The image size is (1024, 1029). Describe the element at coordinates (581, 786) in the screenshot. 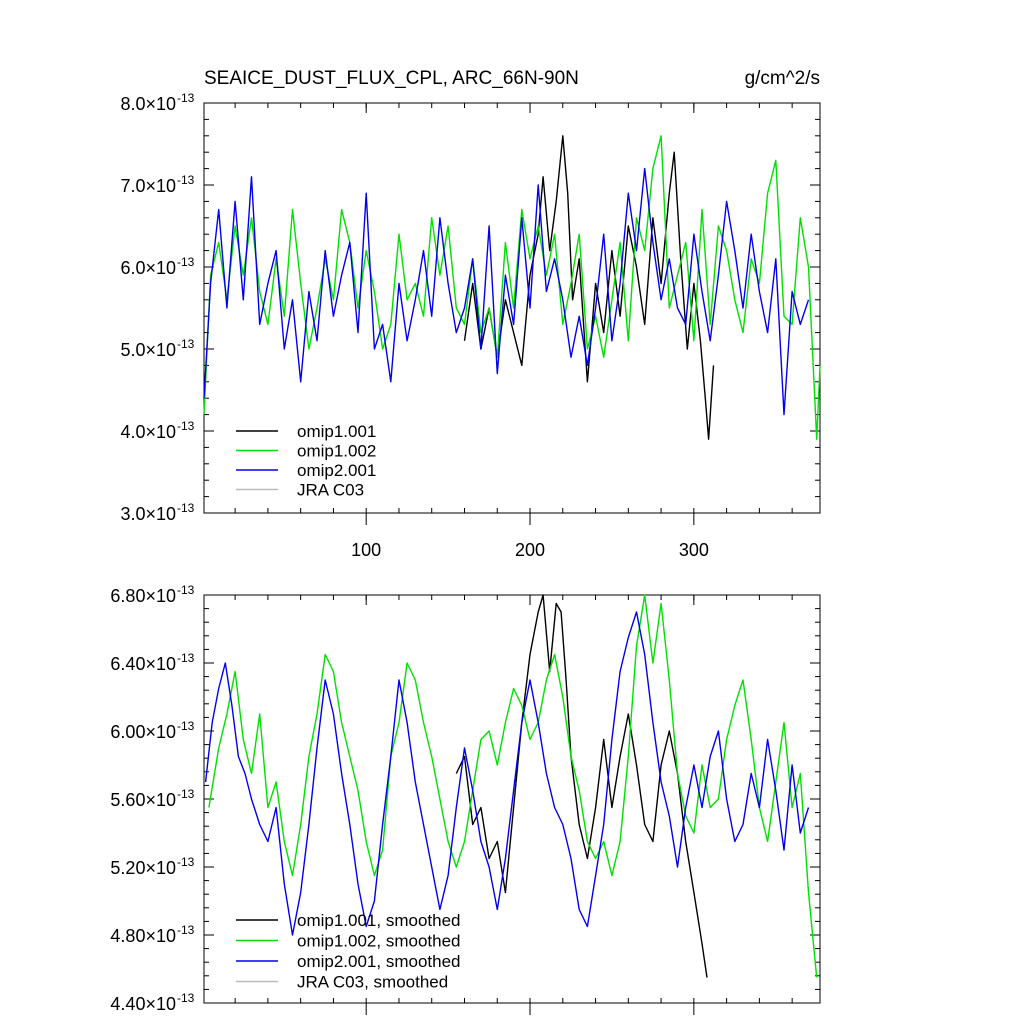

I see `series-line-omip1-001-smoothed` at that location.